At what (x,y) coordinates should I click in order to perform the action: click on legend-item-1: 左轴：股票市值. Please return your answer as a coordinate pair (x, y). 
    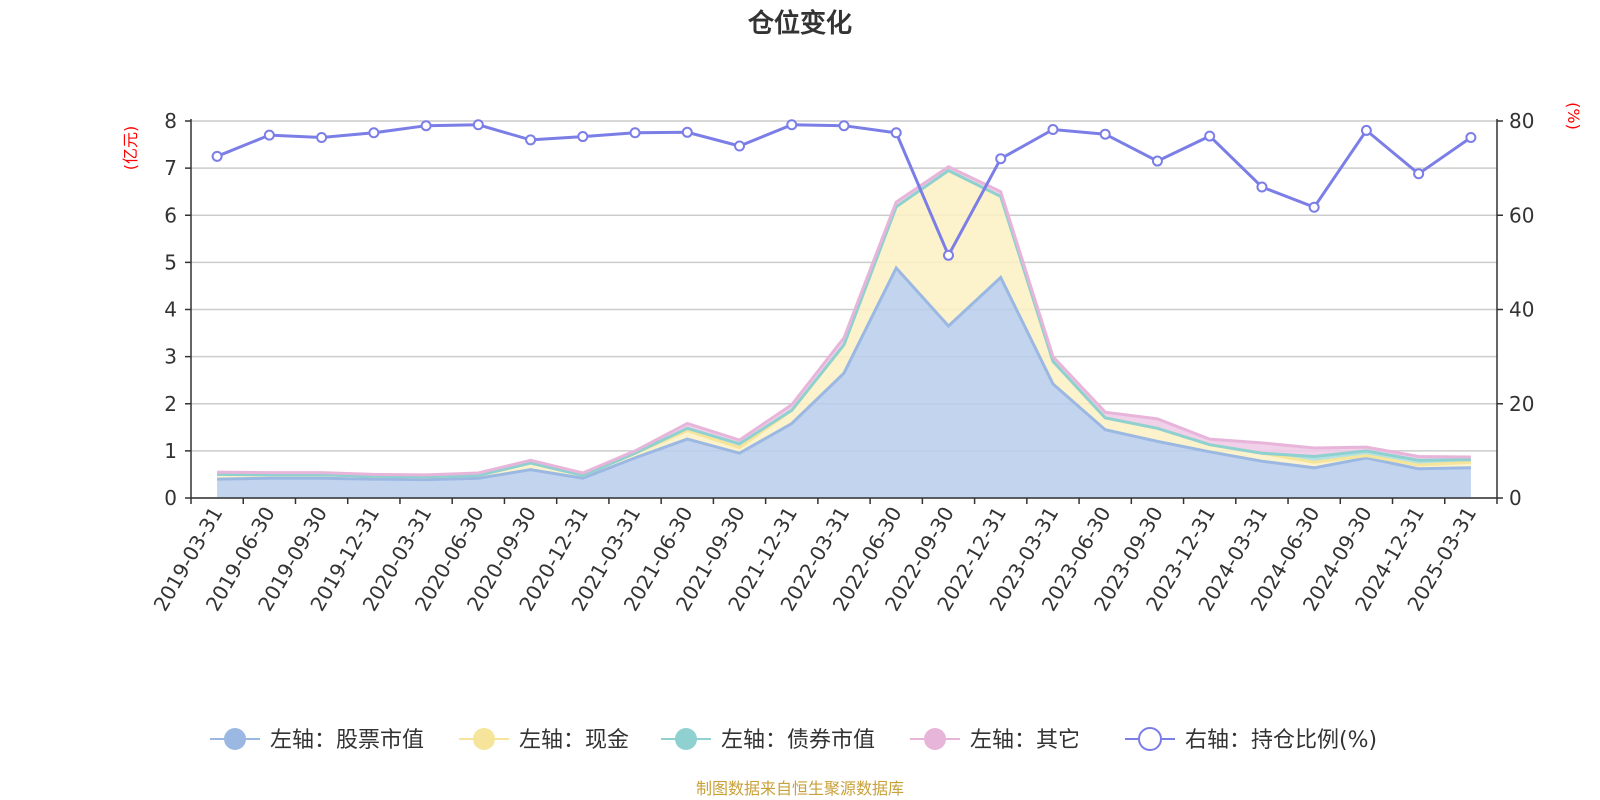
    Looking at the image, I should click on (317, 740).